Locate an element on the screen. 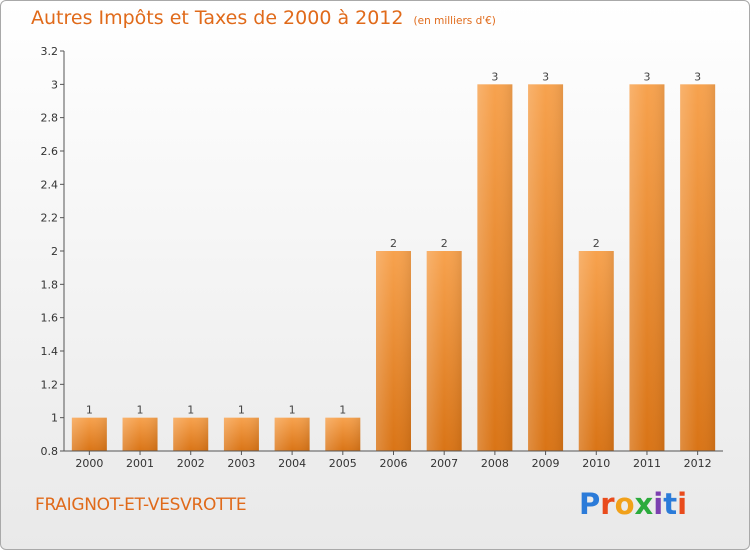  y-tick-label: 1.6 is located at coordinates (50, 318).